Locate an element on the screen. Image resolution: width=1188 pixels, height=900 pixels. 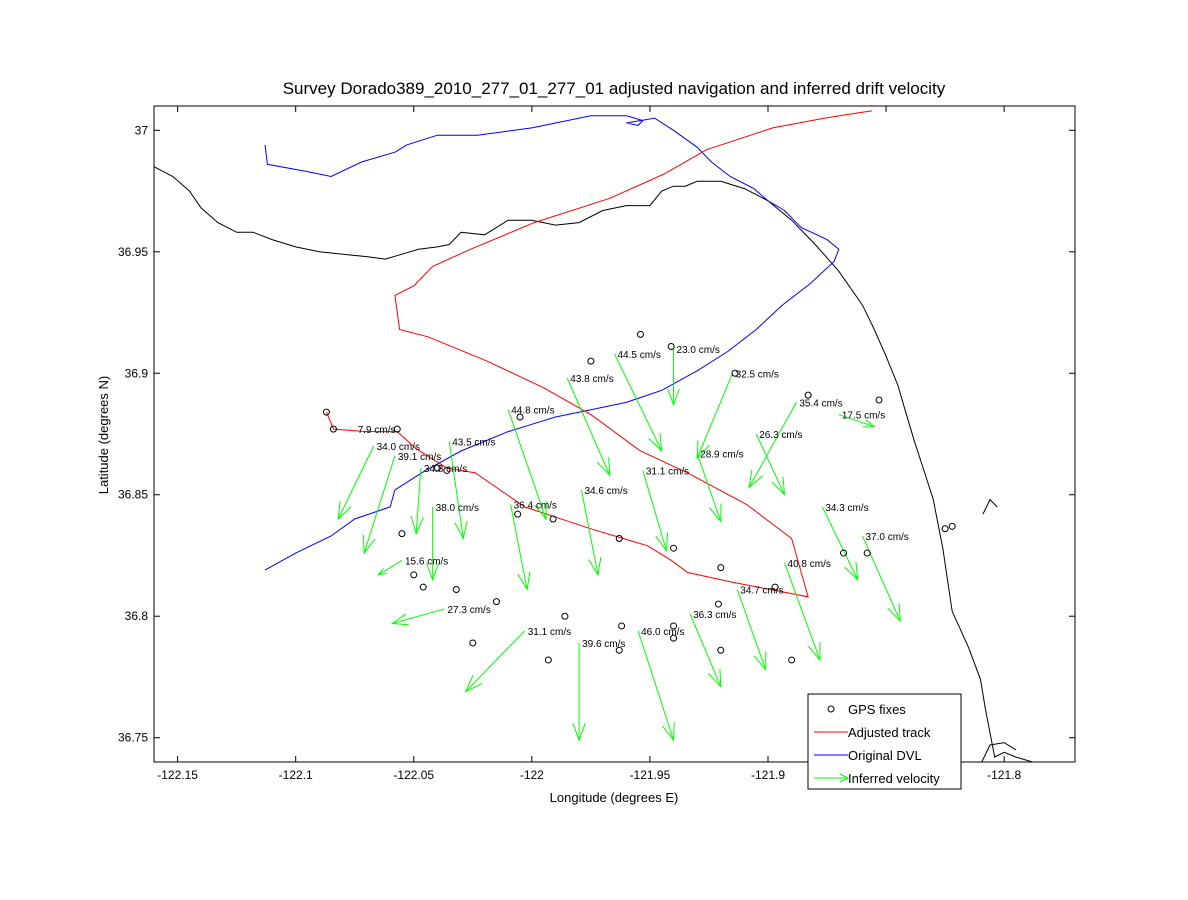
velocity-label: 34.0 cm/s is located at coordinates (398, 447).